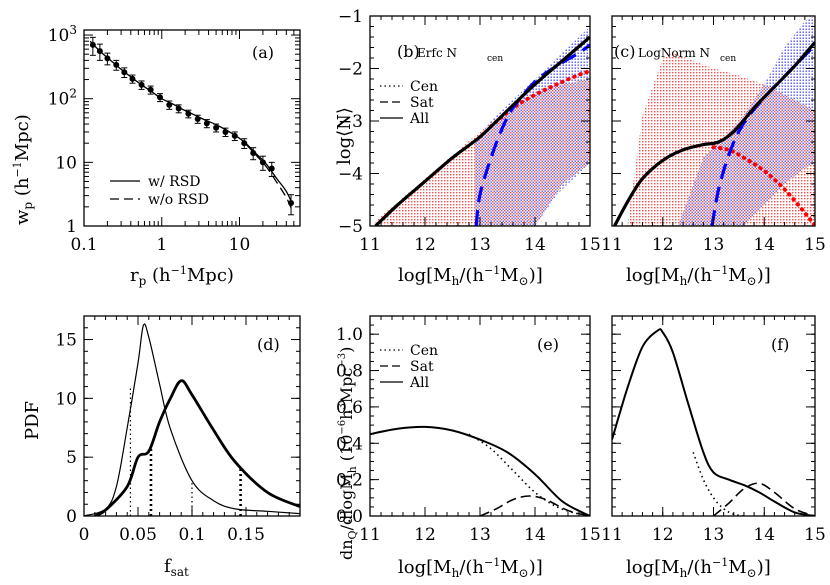 The image size is (830, 585). Describe the element at coordinates (698, 276) in the screenshot. I see `xlabel-c: log[Mh/(h−1M⊙)]` at that location.